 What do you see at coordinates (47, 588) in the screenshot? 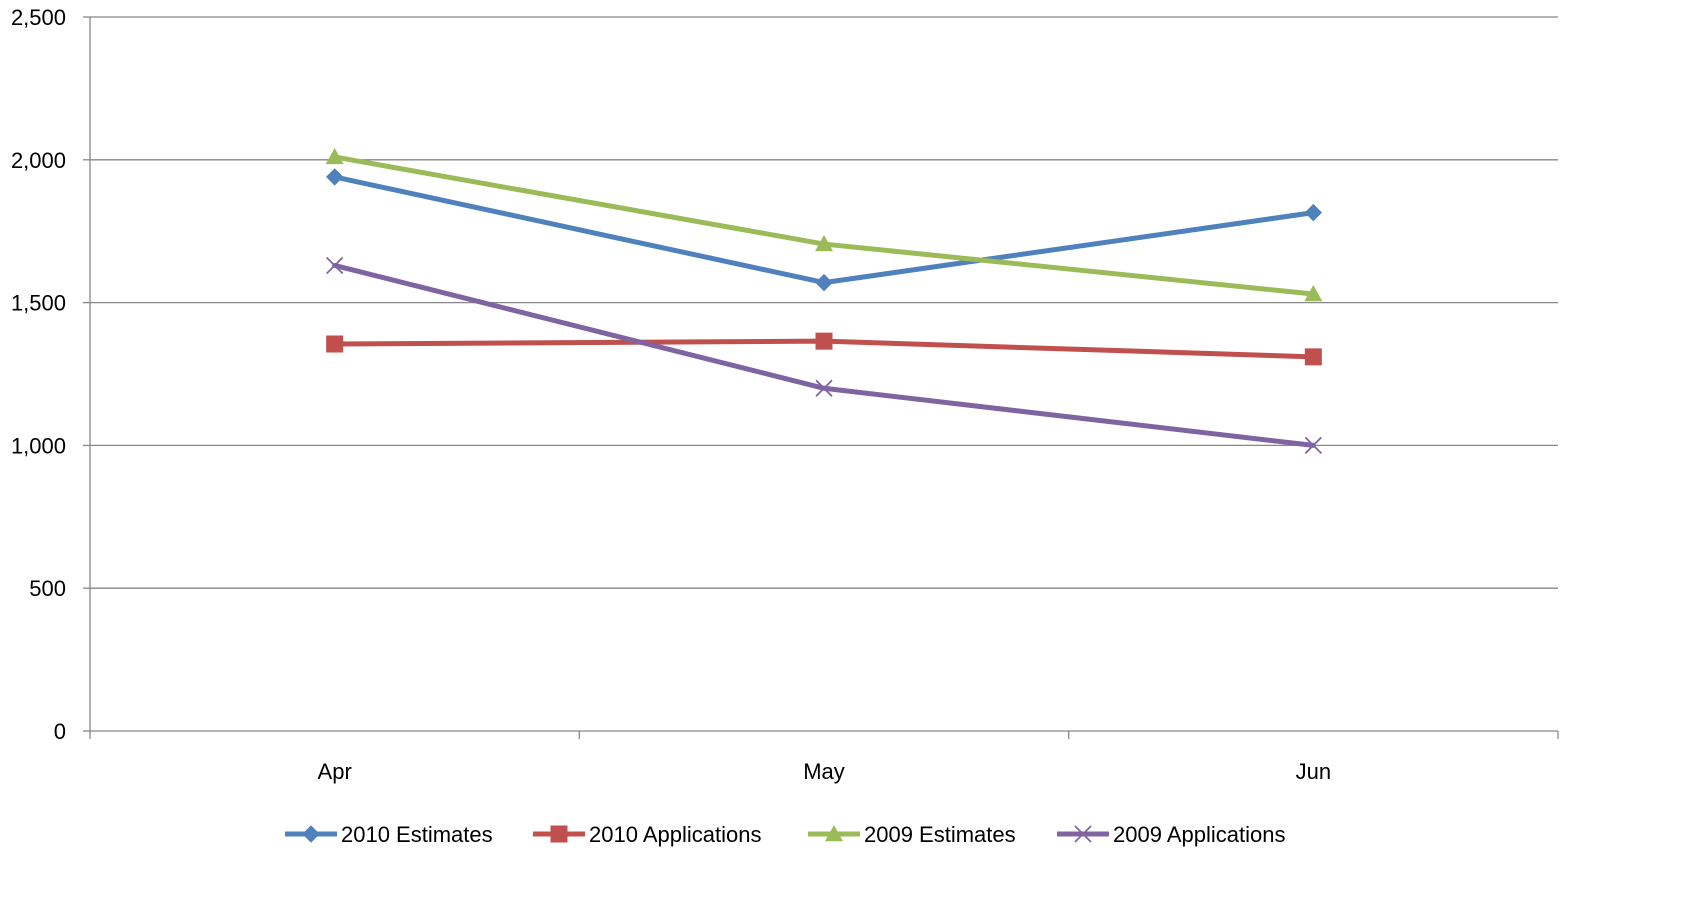
I see `y-tick-label: 500` at bounding box center [47, 588].